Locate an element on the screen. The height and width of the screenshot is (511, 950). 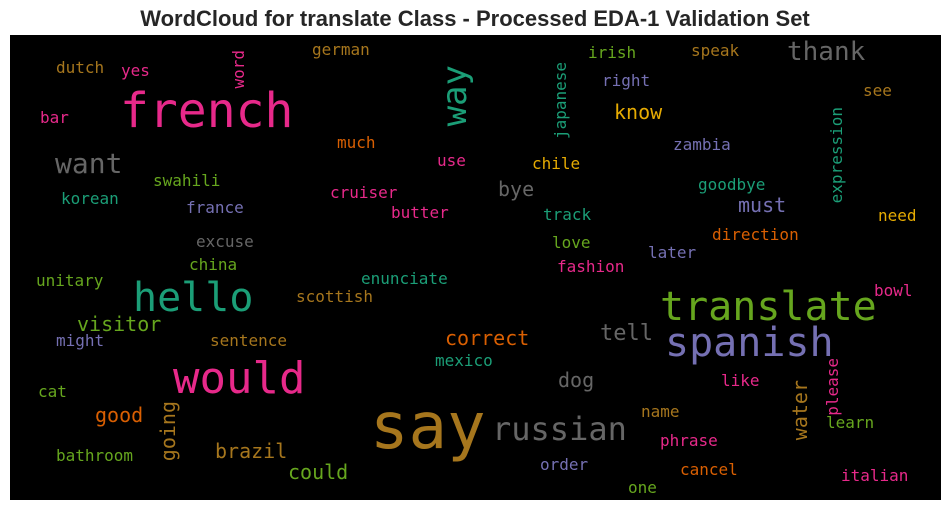
word-china: china is located at coordinates (213, 264).